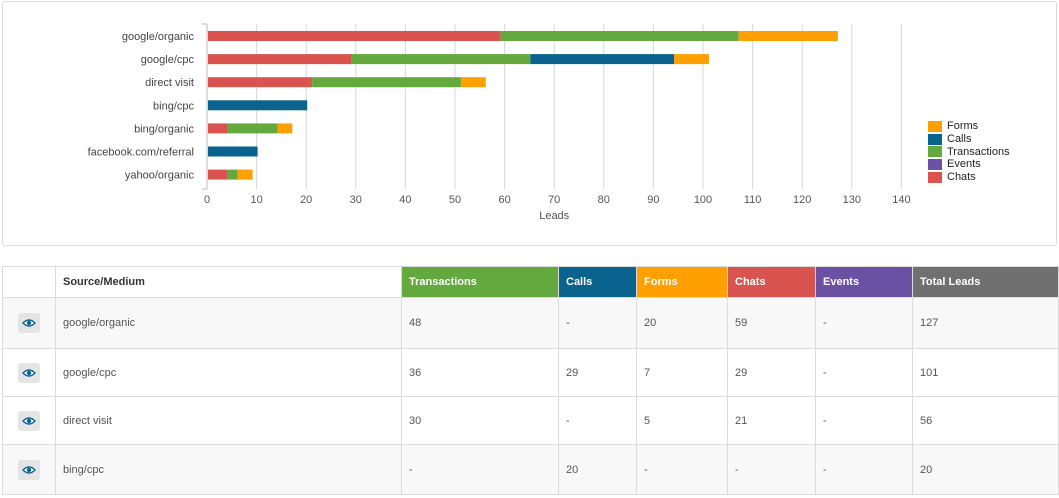 The image size is (1059, 498). What do you see at coordinates (771, 420) in the screenshot?
I see `cell-chats: 21` at bounding box center [771, 420].